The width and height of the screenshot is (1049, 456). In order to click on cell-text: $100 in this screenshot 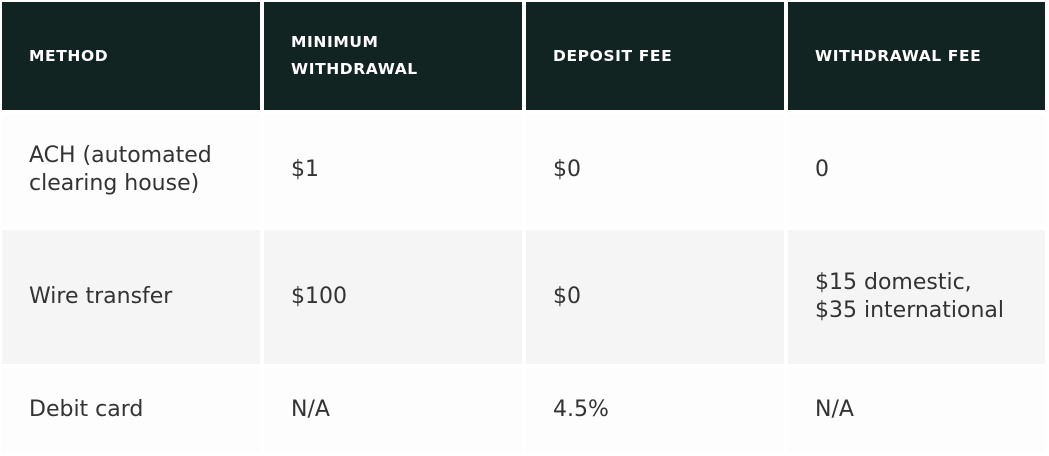, I will do `click(319, 296)`.